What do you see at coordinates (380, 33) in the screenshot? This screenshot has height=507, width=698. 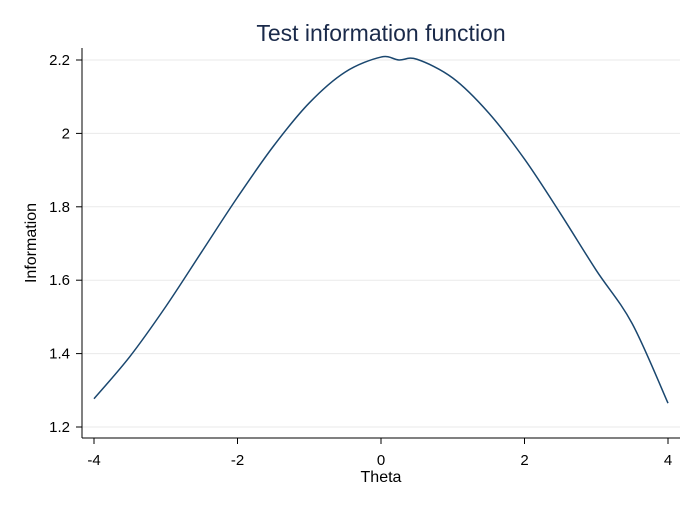 I see `chart-title: Test information function` at bounding box center [380, 33].